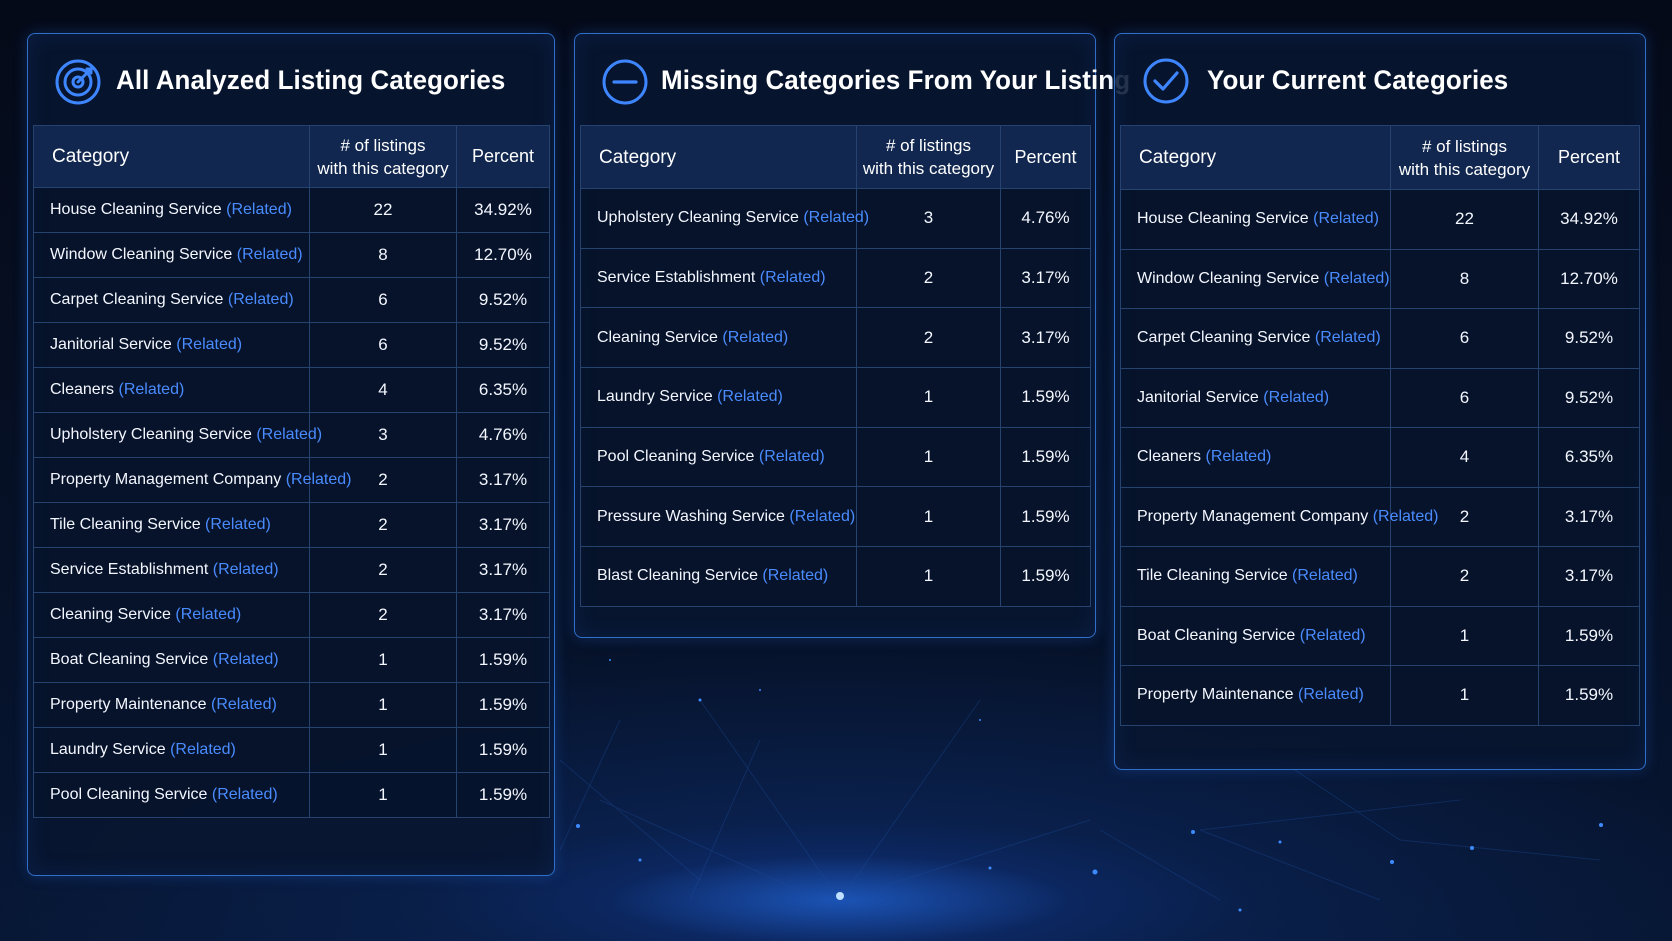 This screenshot has height=941, width=1672. Describe the element at coordinates (171, 660) in the screenshot. I see `category-name-cell: Boat Cleaning Service (Related)` at that location.